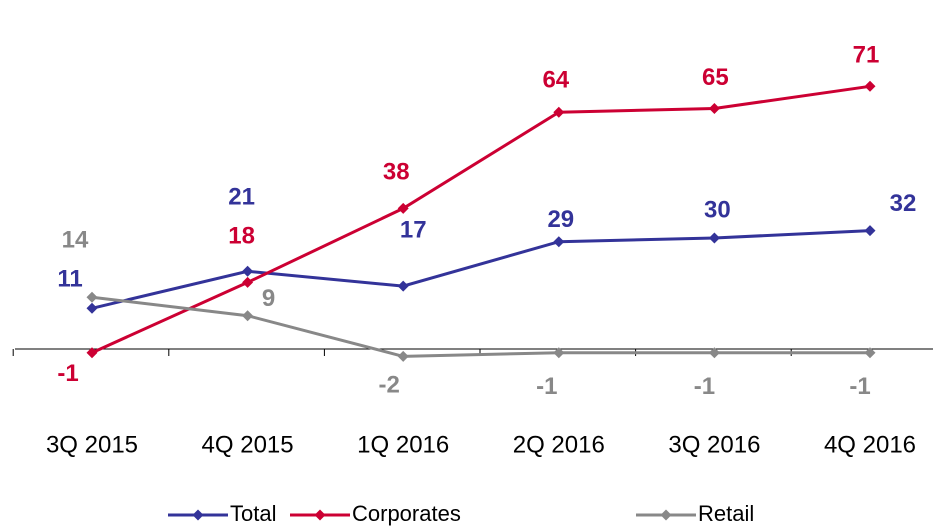 This screenshot has height=527, width=933. Describe the element at coordinates (903, 203) in the screenshot. I see `value-label: 32` at that location.